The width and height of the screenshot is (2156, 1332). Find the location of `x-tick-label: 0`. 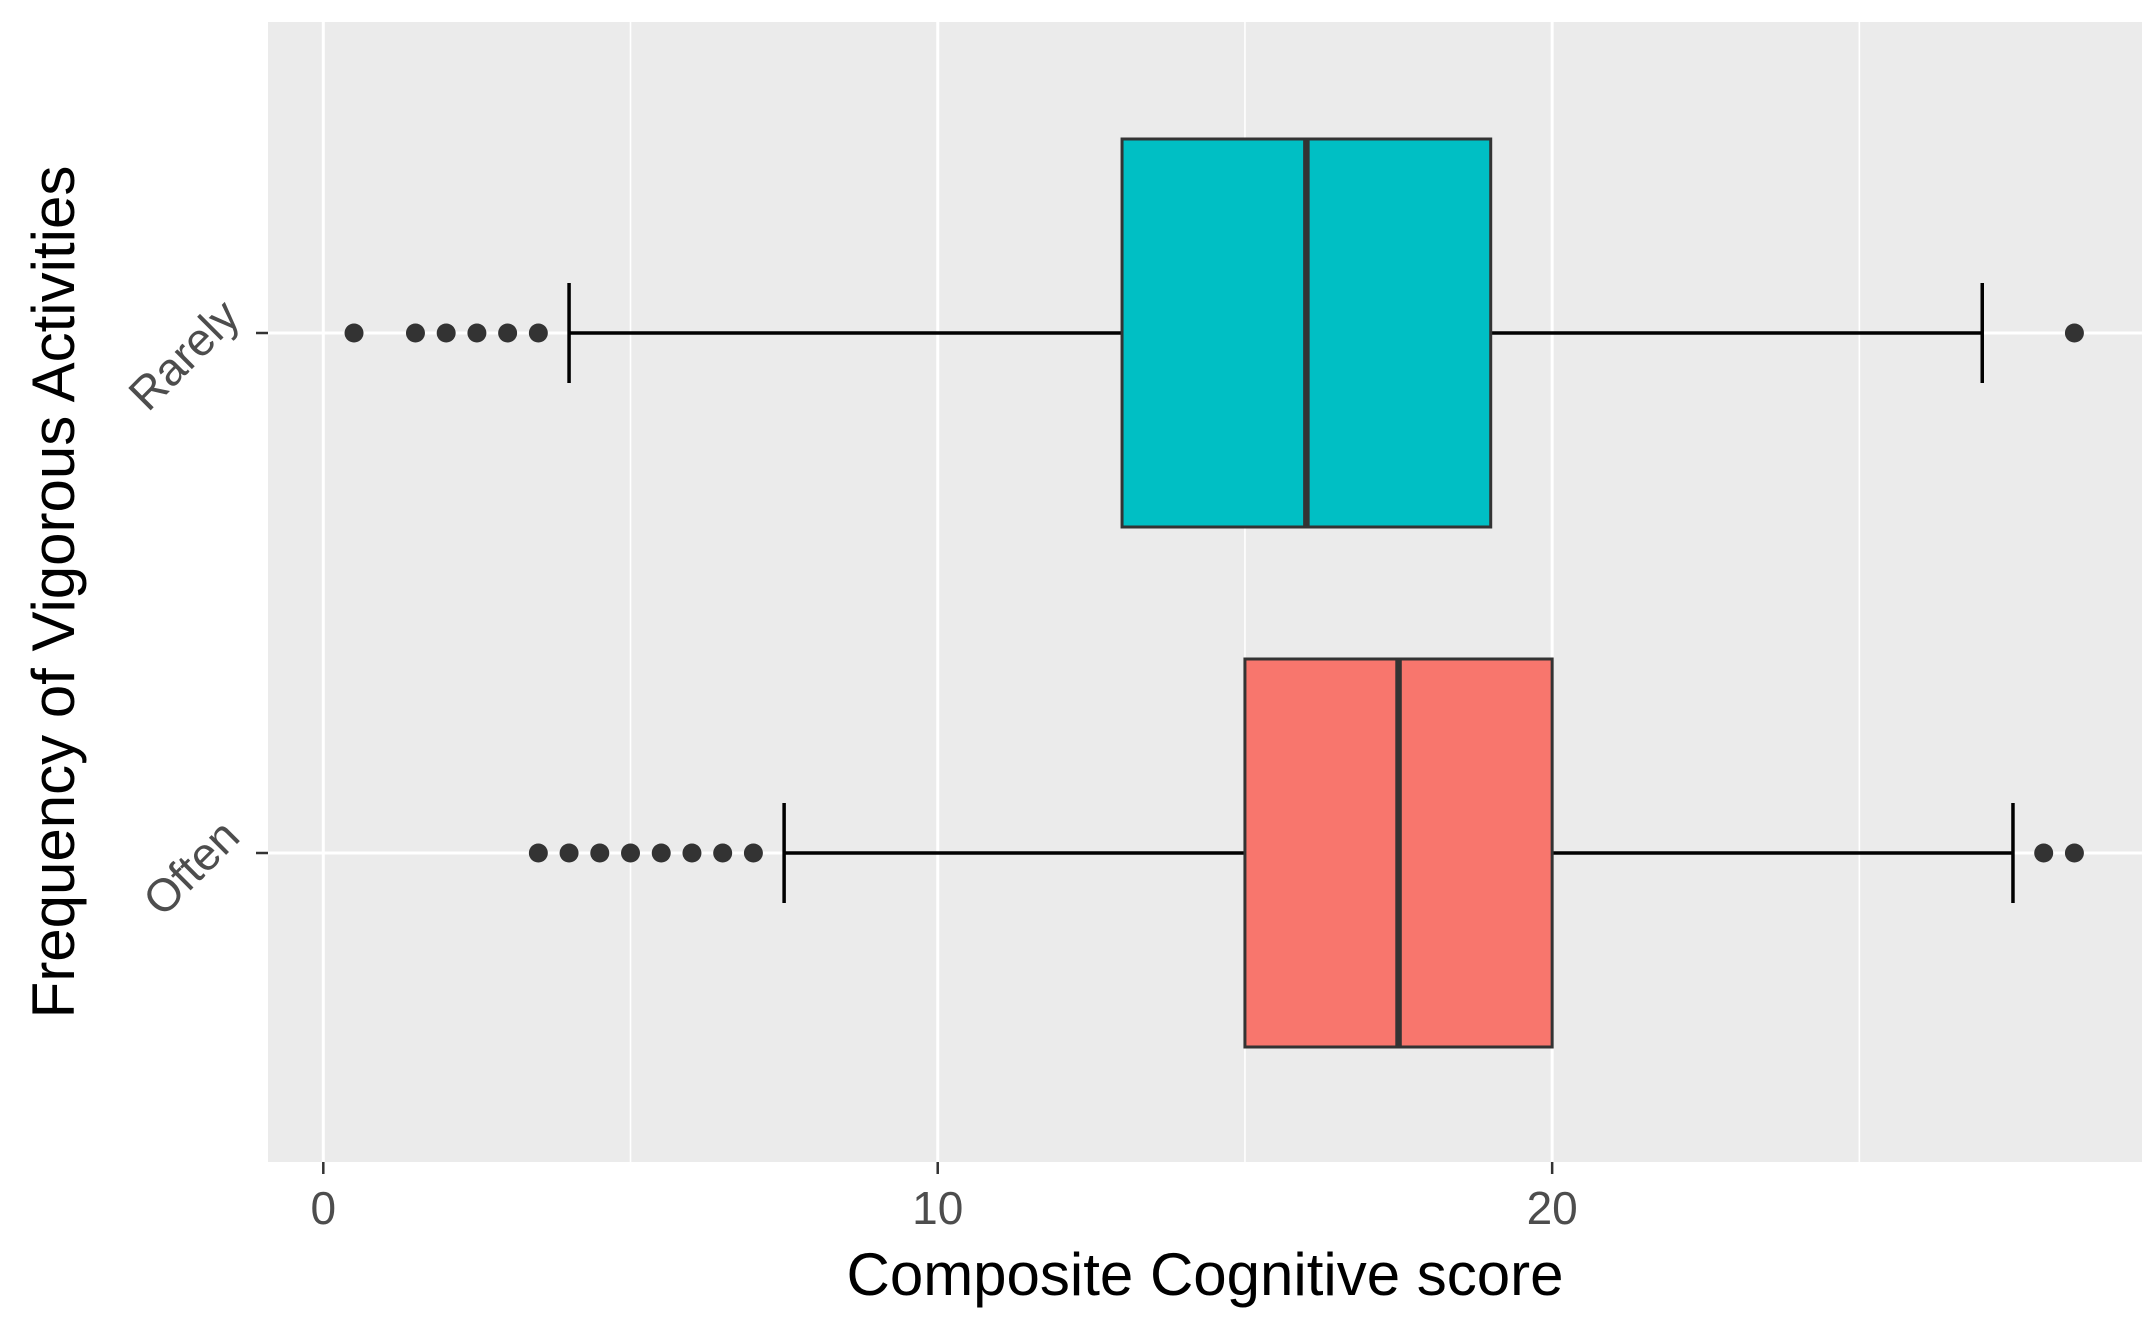

x-tick-label: 0 is located at coordinates (324, 1208).